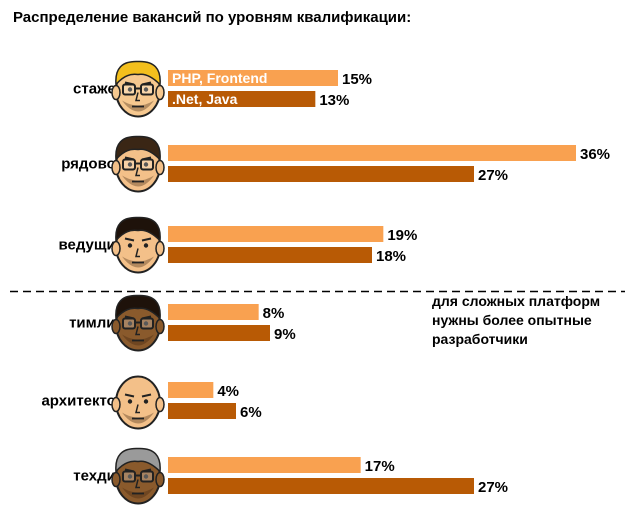 The image size is (640, 515). What do you see at coordinates (138, 245) in the screenshot?
I see `senior-developer-avatar-icon` at bounding box center [138, 245].